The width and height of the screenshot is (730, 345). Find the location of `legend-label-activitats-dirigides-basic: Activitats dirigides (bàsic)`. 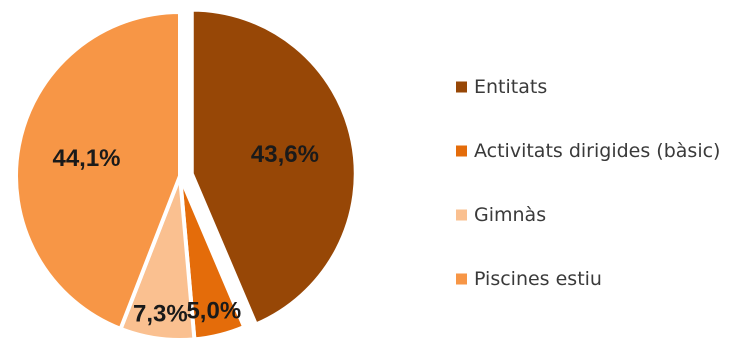

legend-label-activitats-dirigides-basic: Activitats dirigides (bàsic) is located at coordinates (597, 151).